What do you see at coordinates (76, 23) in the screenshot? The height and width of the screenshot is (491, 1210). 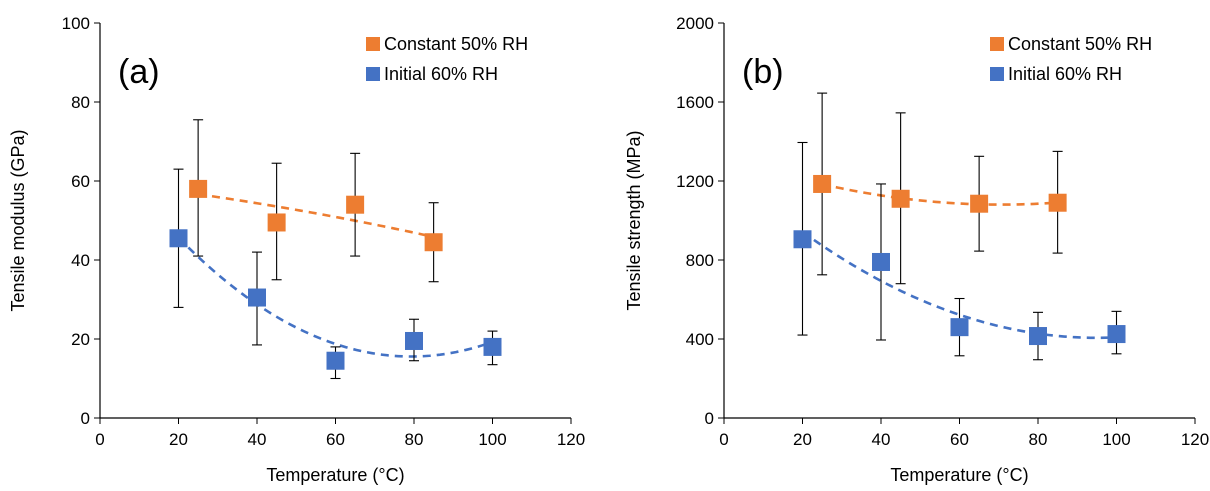 I see `y-tick-label: 100` at bounding box center [76, 23].